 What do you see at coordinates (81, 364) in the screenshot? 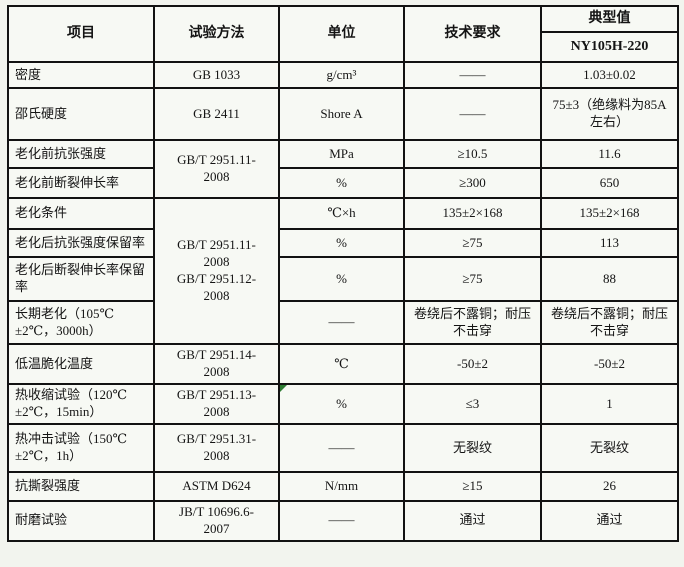
I see `item-cell: 低温脆化温度` at bounding box center [81, 364].